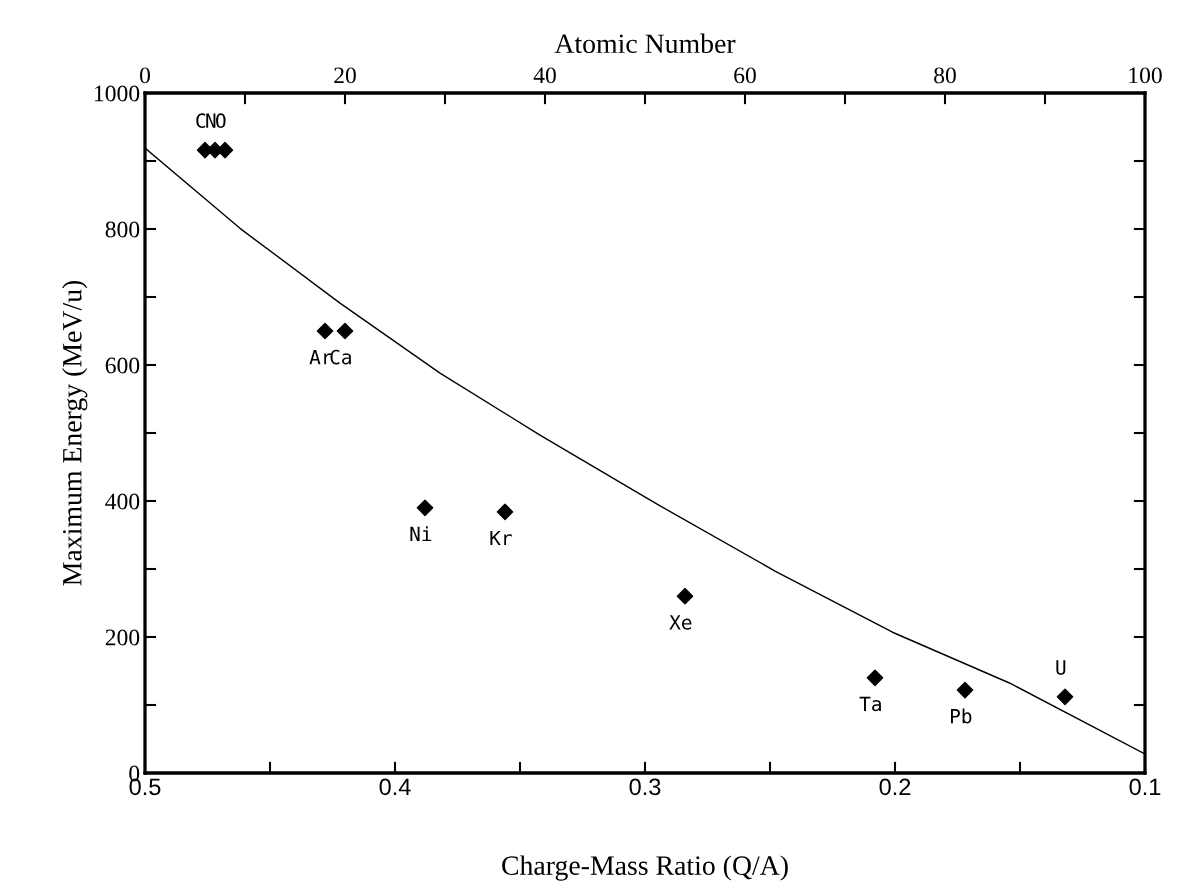  Describe the element at coordinates (211, 120) in the screenshot. I see `series-label: N` at that location.